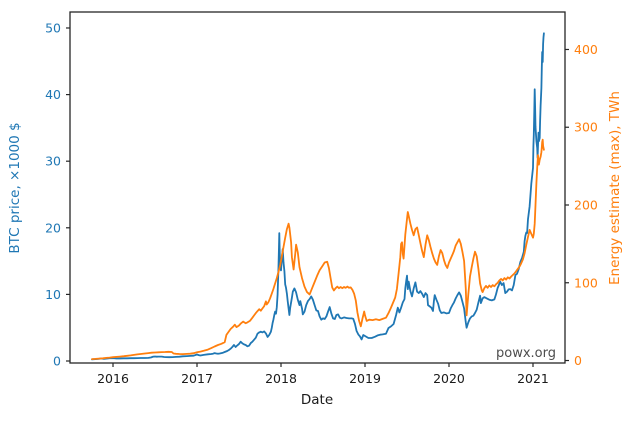 The height and width of the screenshot is (421, 640). What do you see at coordinates (449, 378) in the screenshot?
I see `x-tick-label: 2020` at bounding box center [449, 378].